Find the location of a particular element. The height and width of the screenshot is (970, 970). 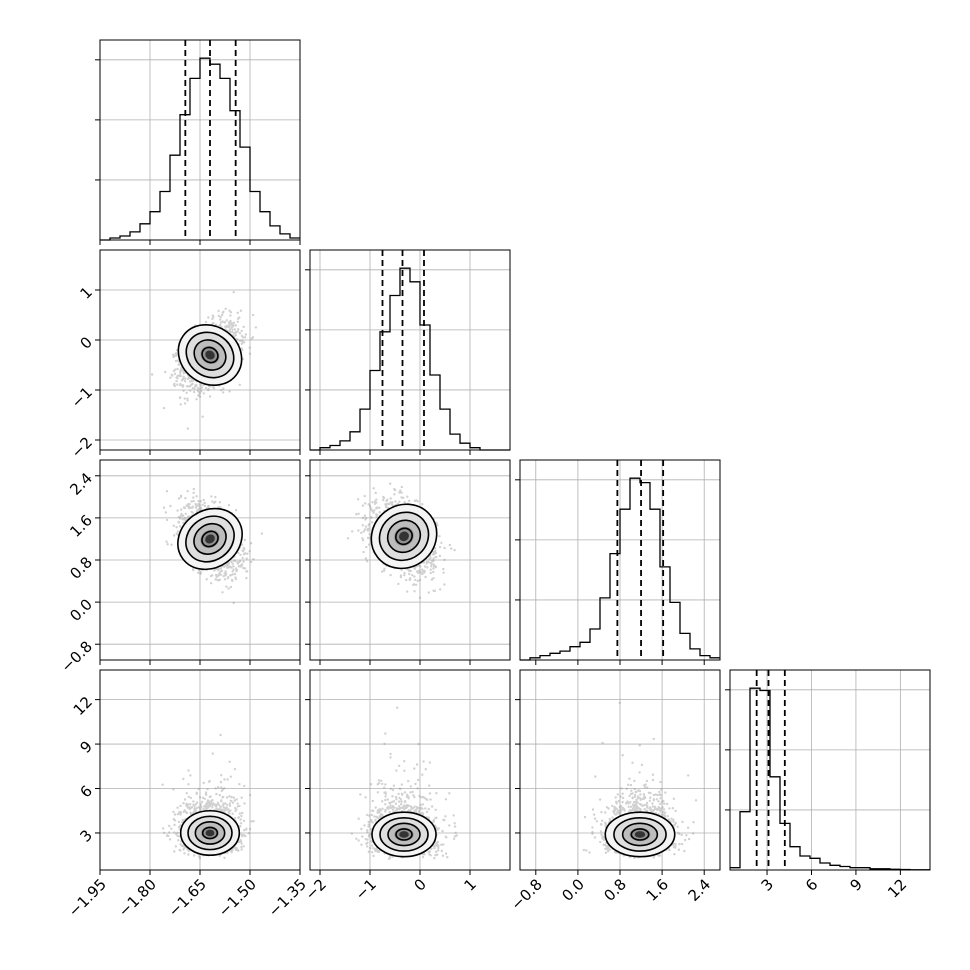

x-tick-label: −2 is located at coordinates (316, 889).